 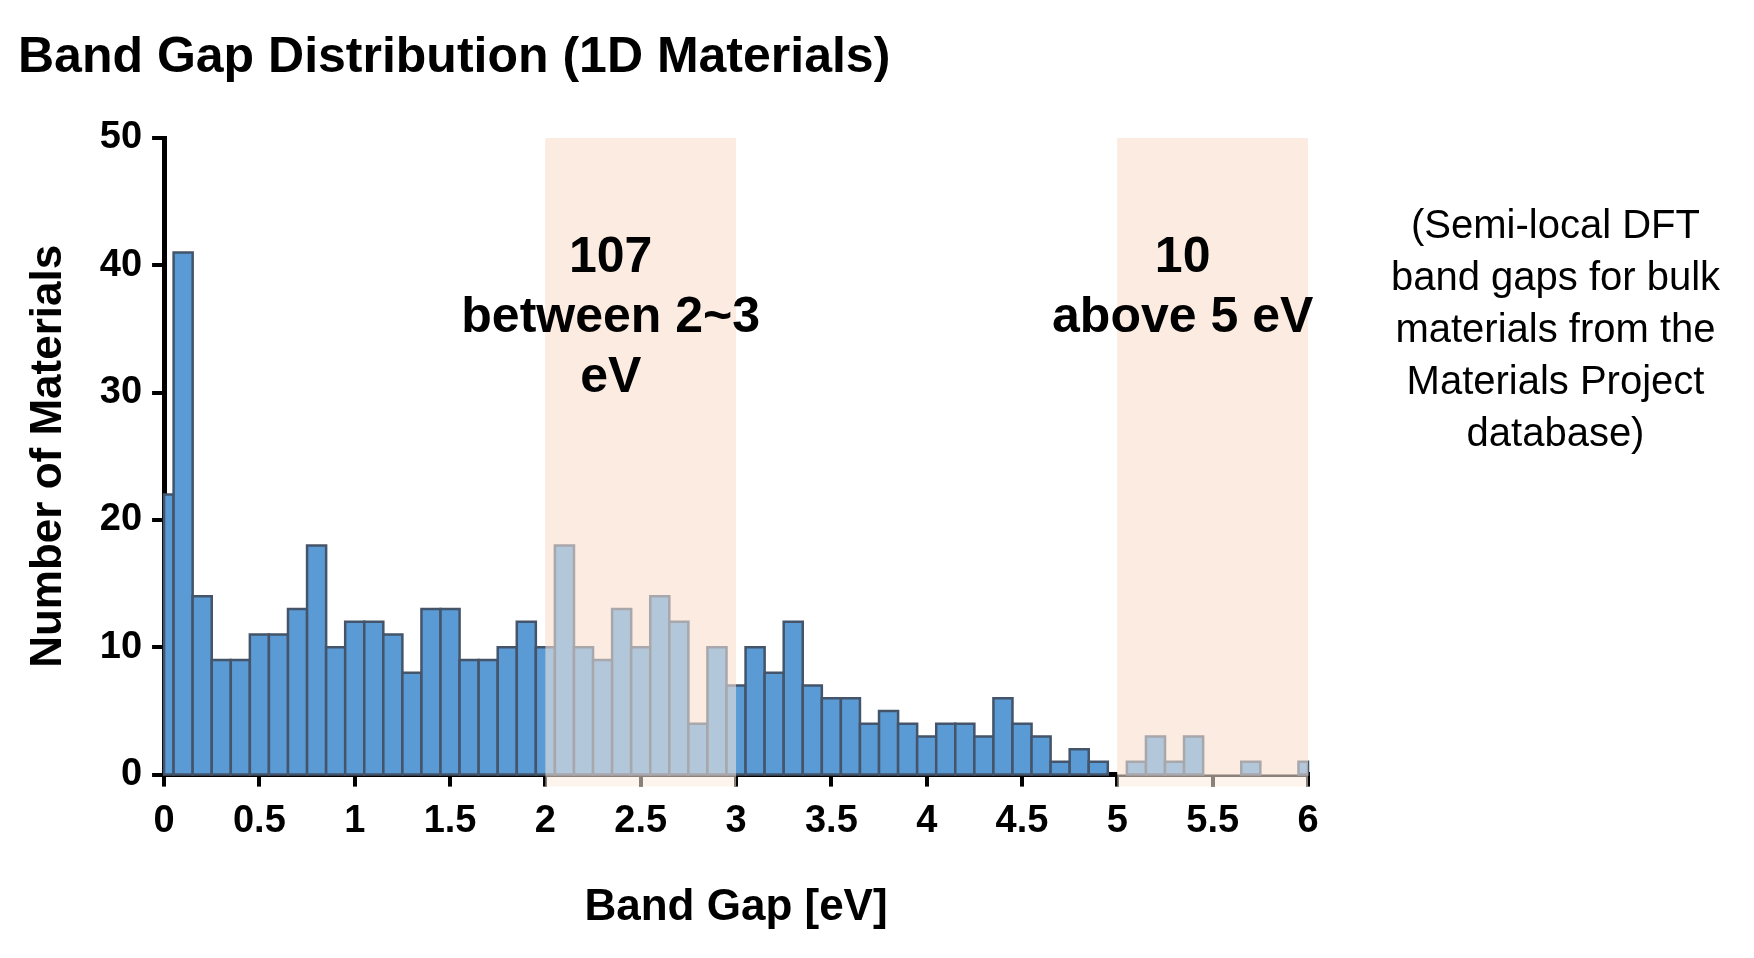 What do you see at coordinates (1183, 284) in the screenshot?
I see `band-label: 10 above 5 eV` at bounding box center [1183, 284].